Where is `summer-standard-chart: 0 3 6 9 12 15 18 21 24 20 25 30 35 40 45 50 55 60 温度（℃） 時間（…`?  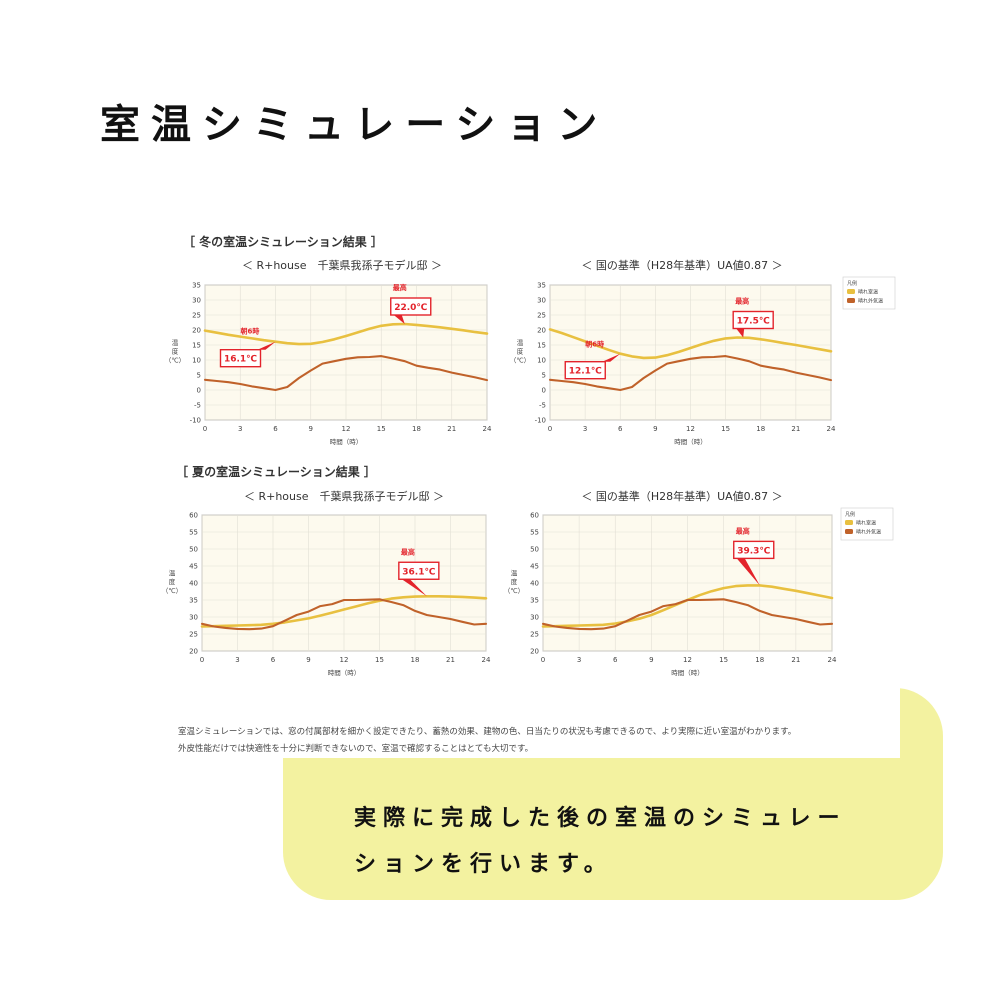
summer-standard-chart: 0 3 6 9 12 15 18 21 24 20 25 30 35 40 45 50 55 60 温度（℃） 時間（… is located at coordinates (699, 592).